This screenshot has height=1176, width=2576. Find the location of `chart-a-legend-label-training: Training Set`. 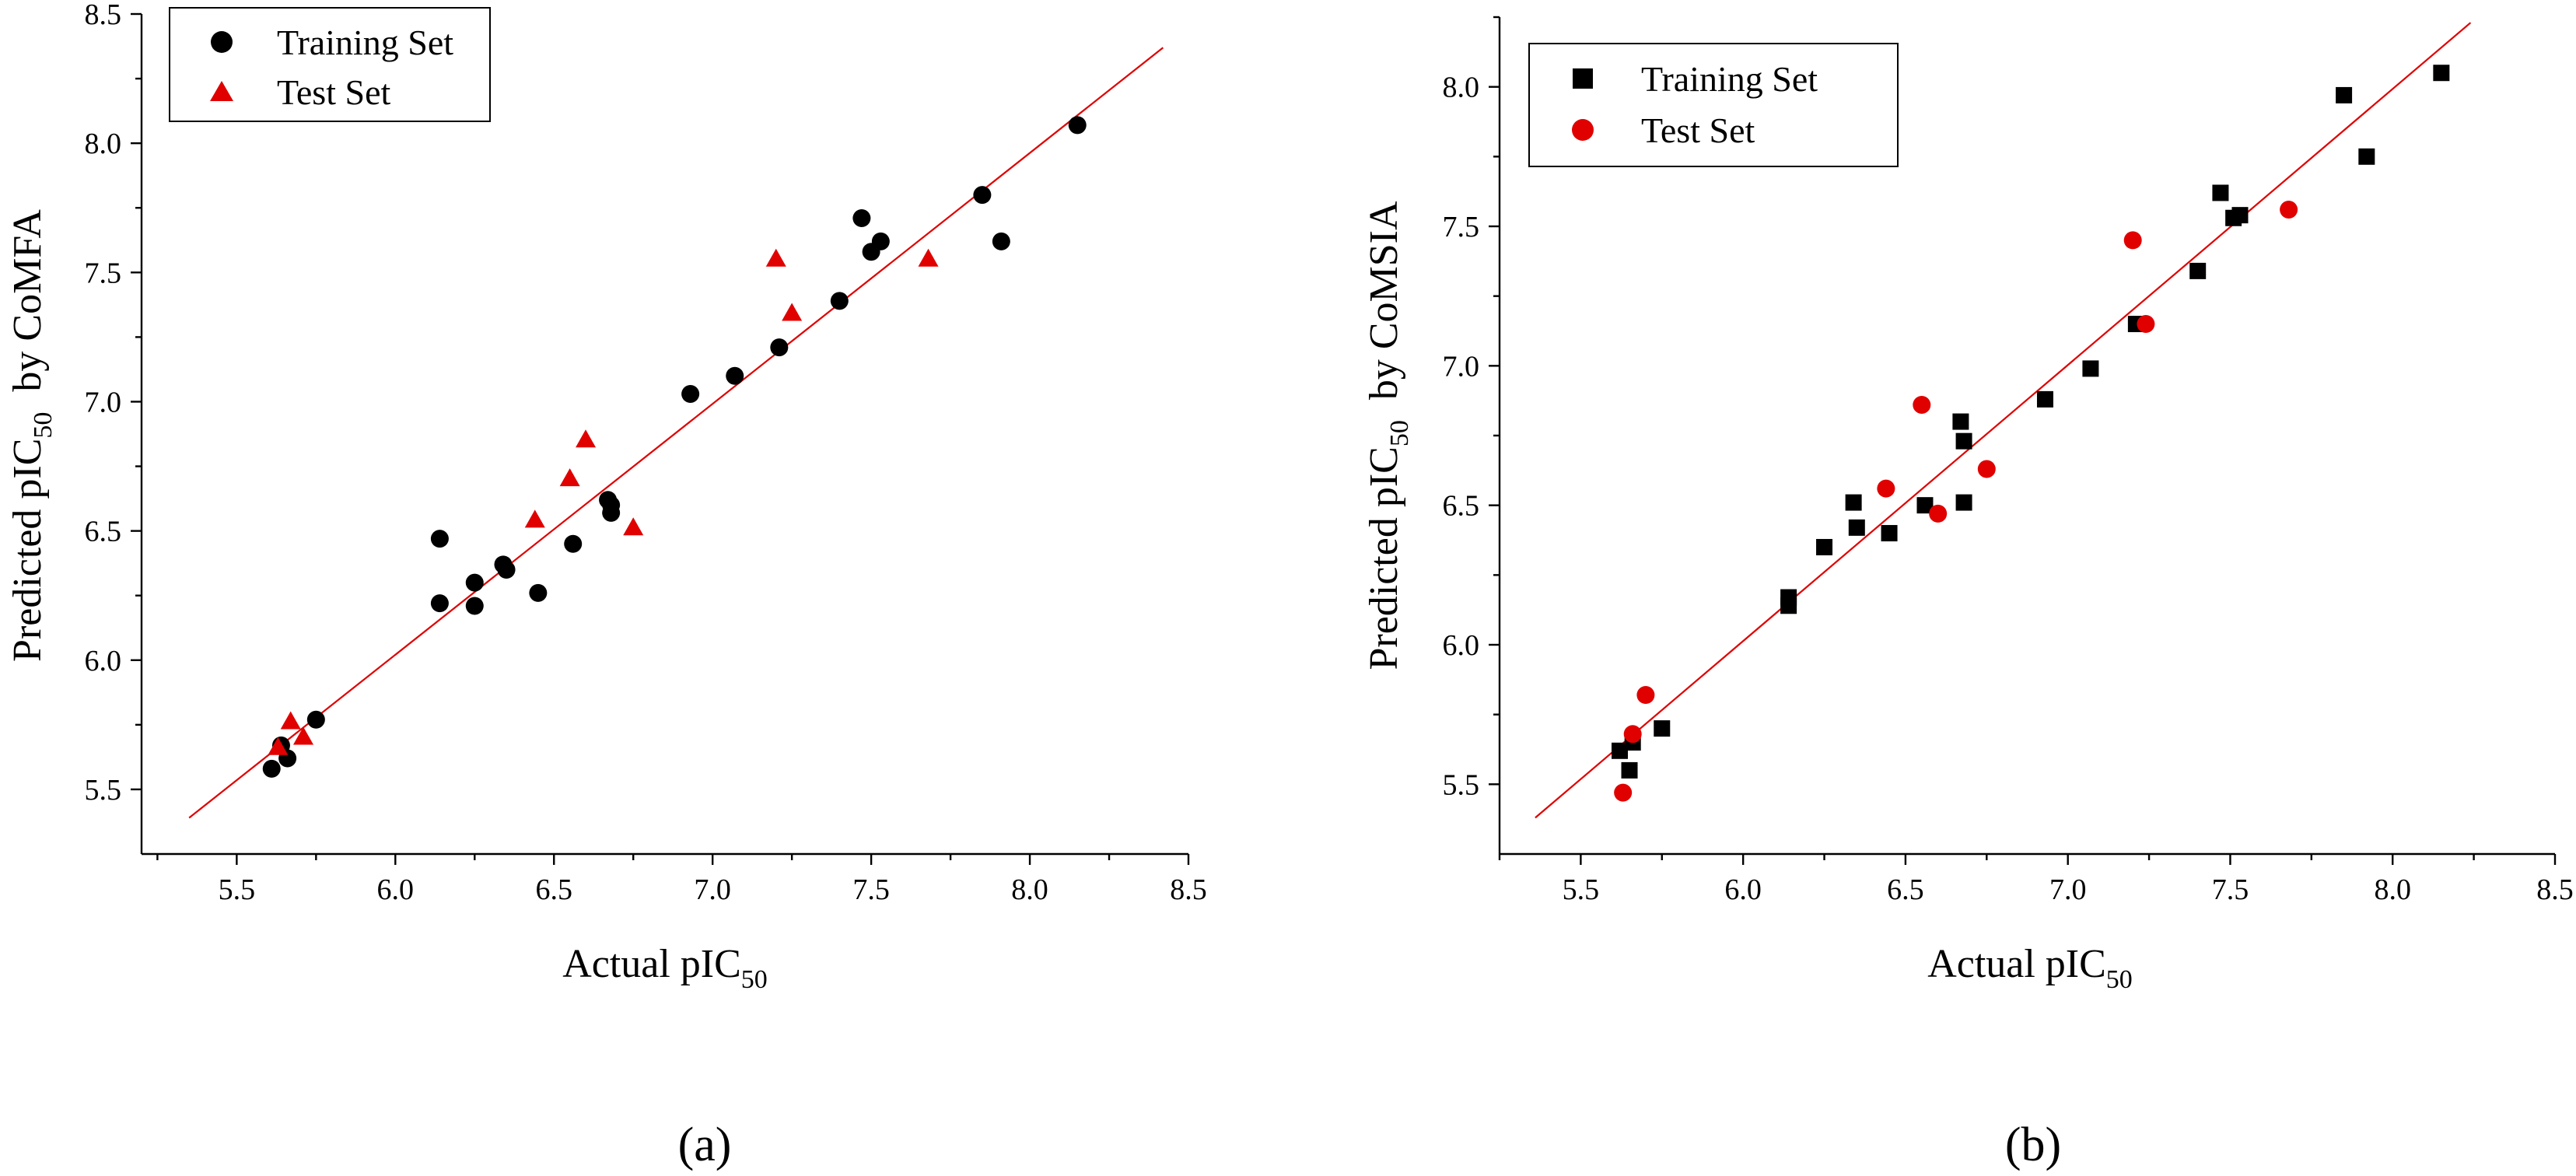

chart-a-legend-label-training: Training Set is located at coordinates (365, 42).